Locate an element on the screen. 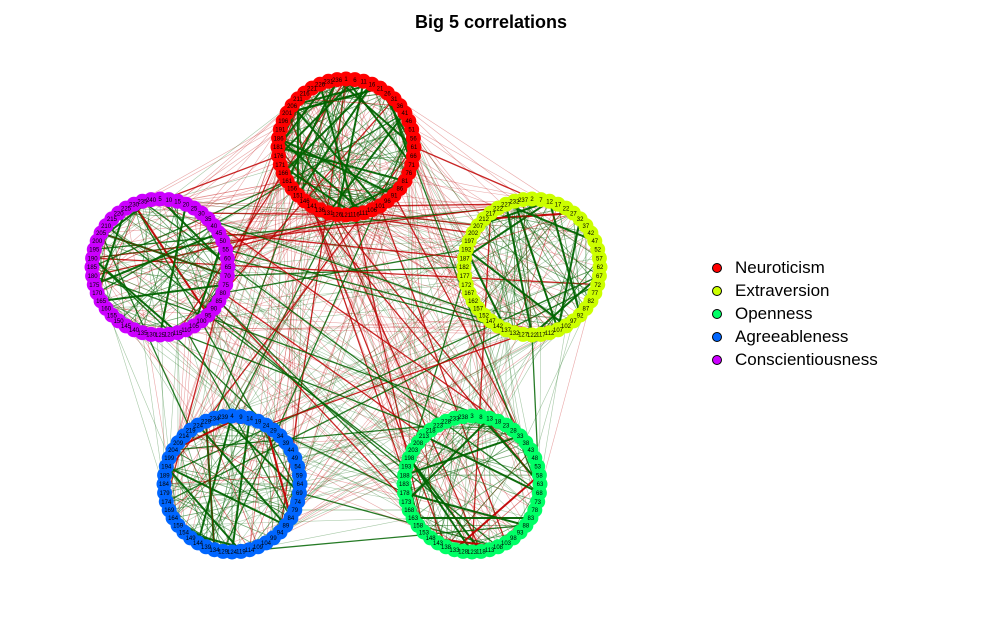 This screenshot has width=982, height=626. item-node-label: 120 is located at coordinates (169, 336).